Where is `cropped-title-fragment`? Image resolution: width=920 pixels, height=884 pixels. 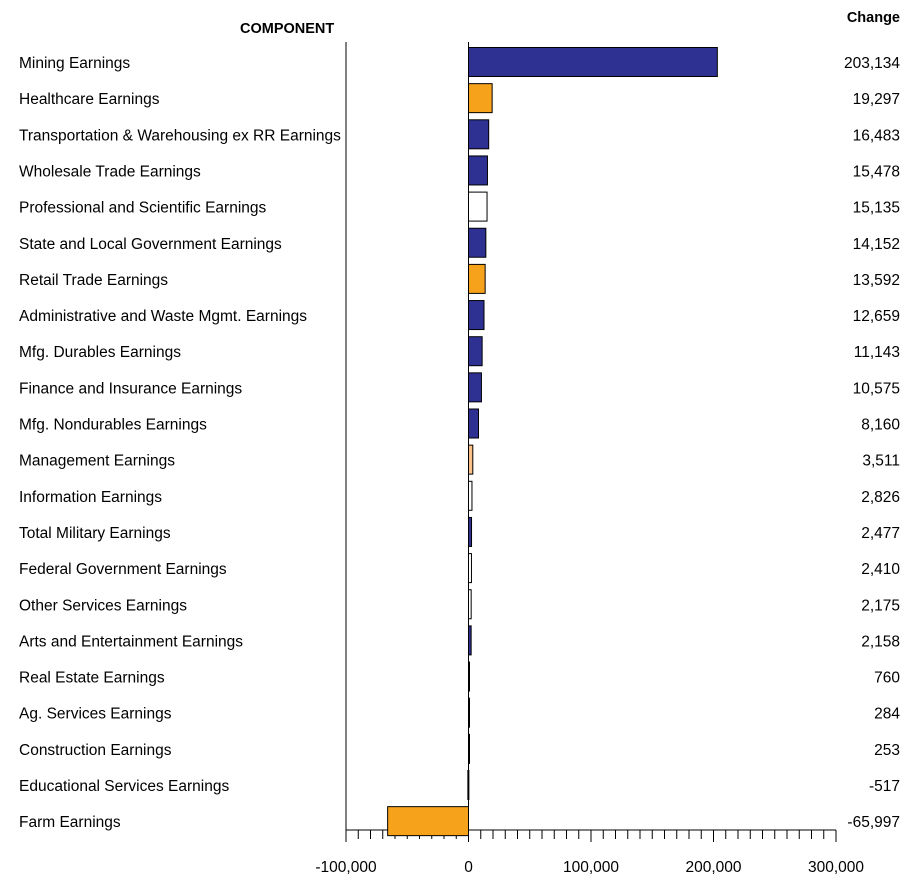 cropped-title-fragment is located at coordinates (170, 7).